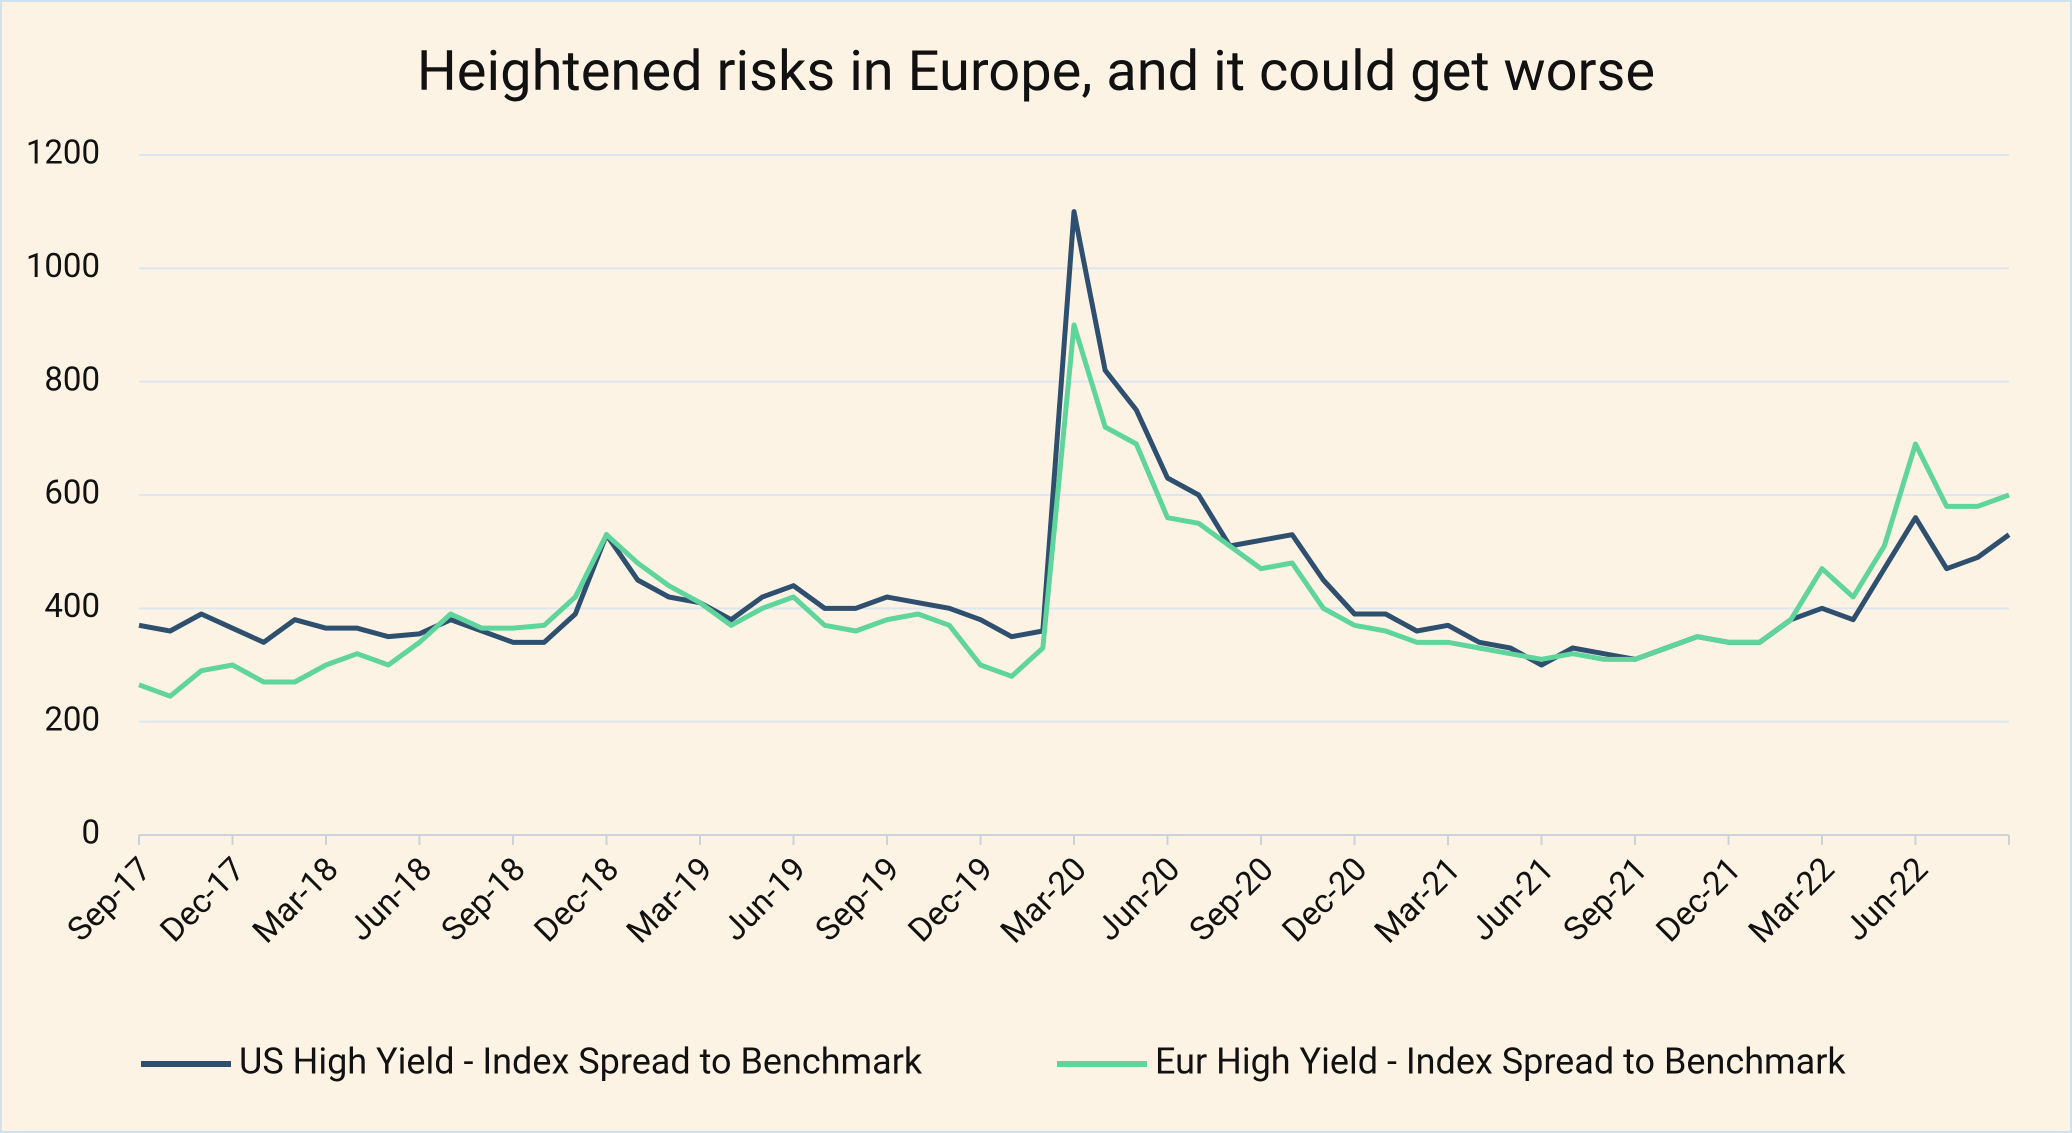 The height and width of the screenshot is (1133, 2072). I want to click on y-tick-label: 800, so click(72, 379).